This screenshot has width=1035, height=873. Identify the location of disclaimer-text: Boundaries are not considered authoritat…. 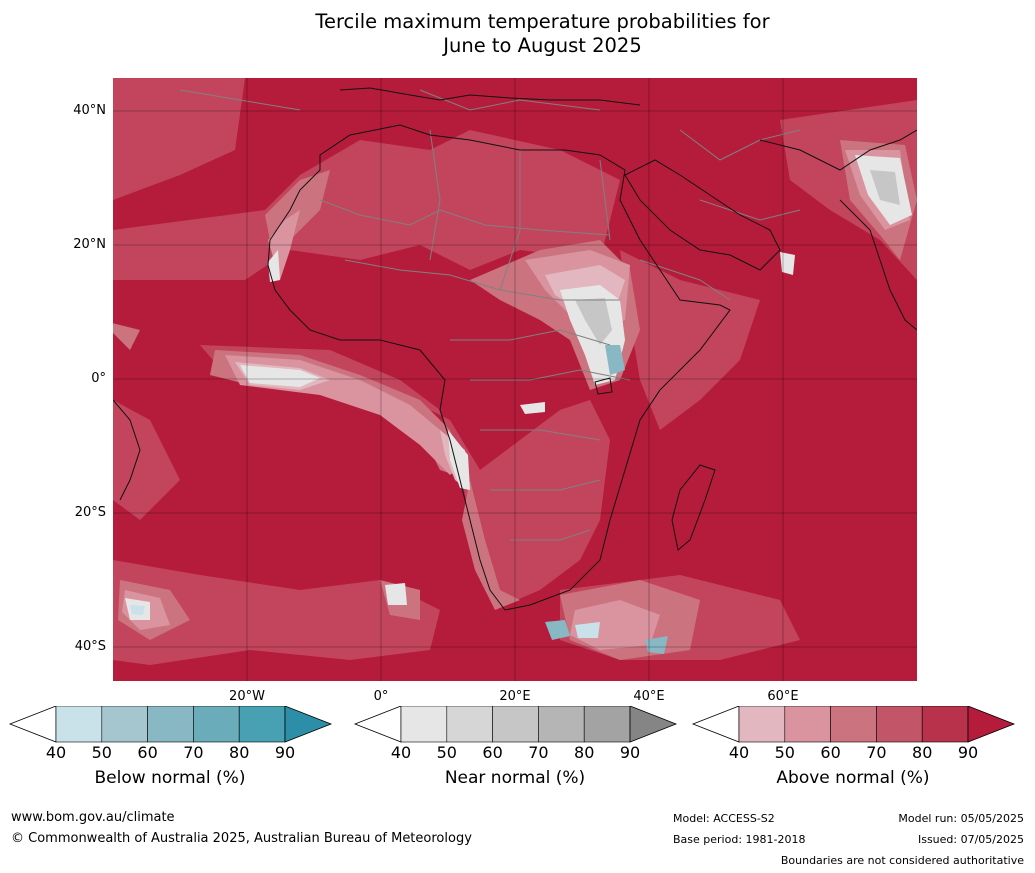
(902, 860).